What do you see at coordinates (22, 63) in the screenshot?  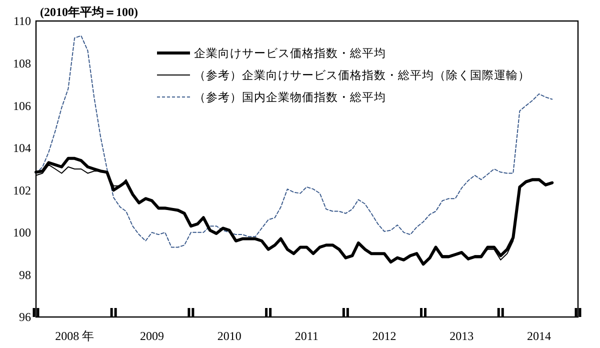 I see `y-tick-label: 108` at bounding box center [22, 63].